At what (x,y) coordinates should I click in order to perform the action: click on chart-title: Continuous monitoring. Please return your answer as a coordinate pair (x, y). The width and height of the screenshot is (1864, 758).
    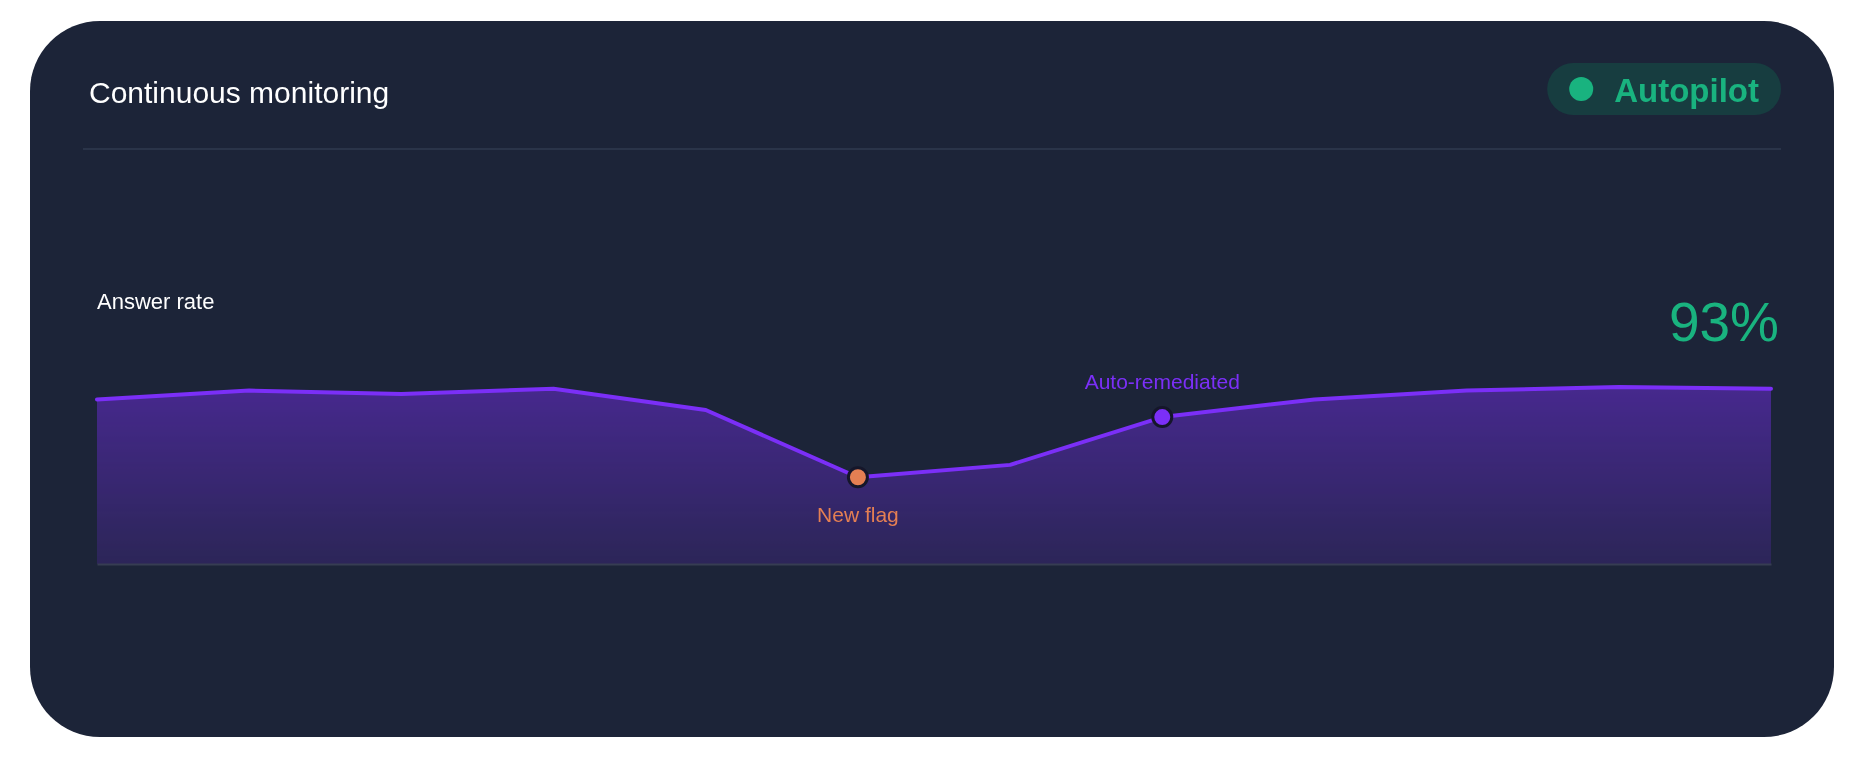
    Looking at the image, I should click on (239, 92).